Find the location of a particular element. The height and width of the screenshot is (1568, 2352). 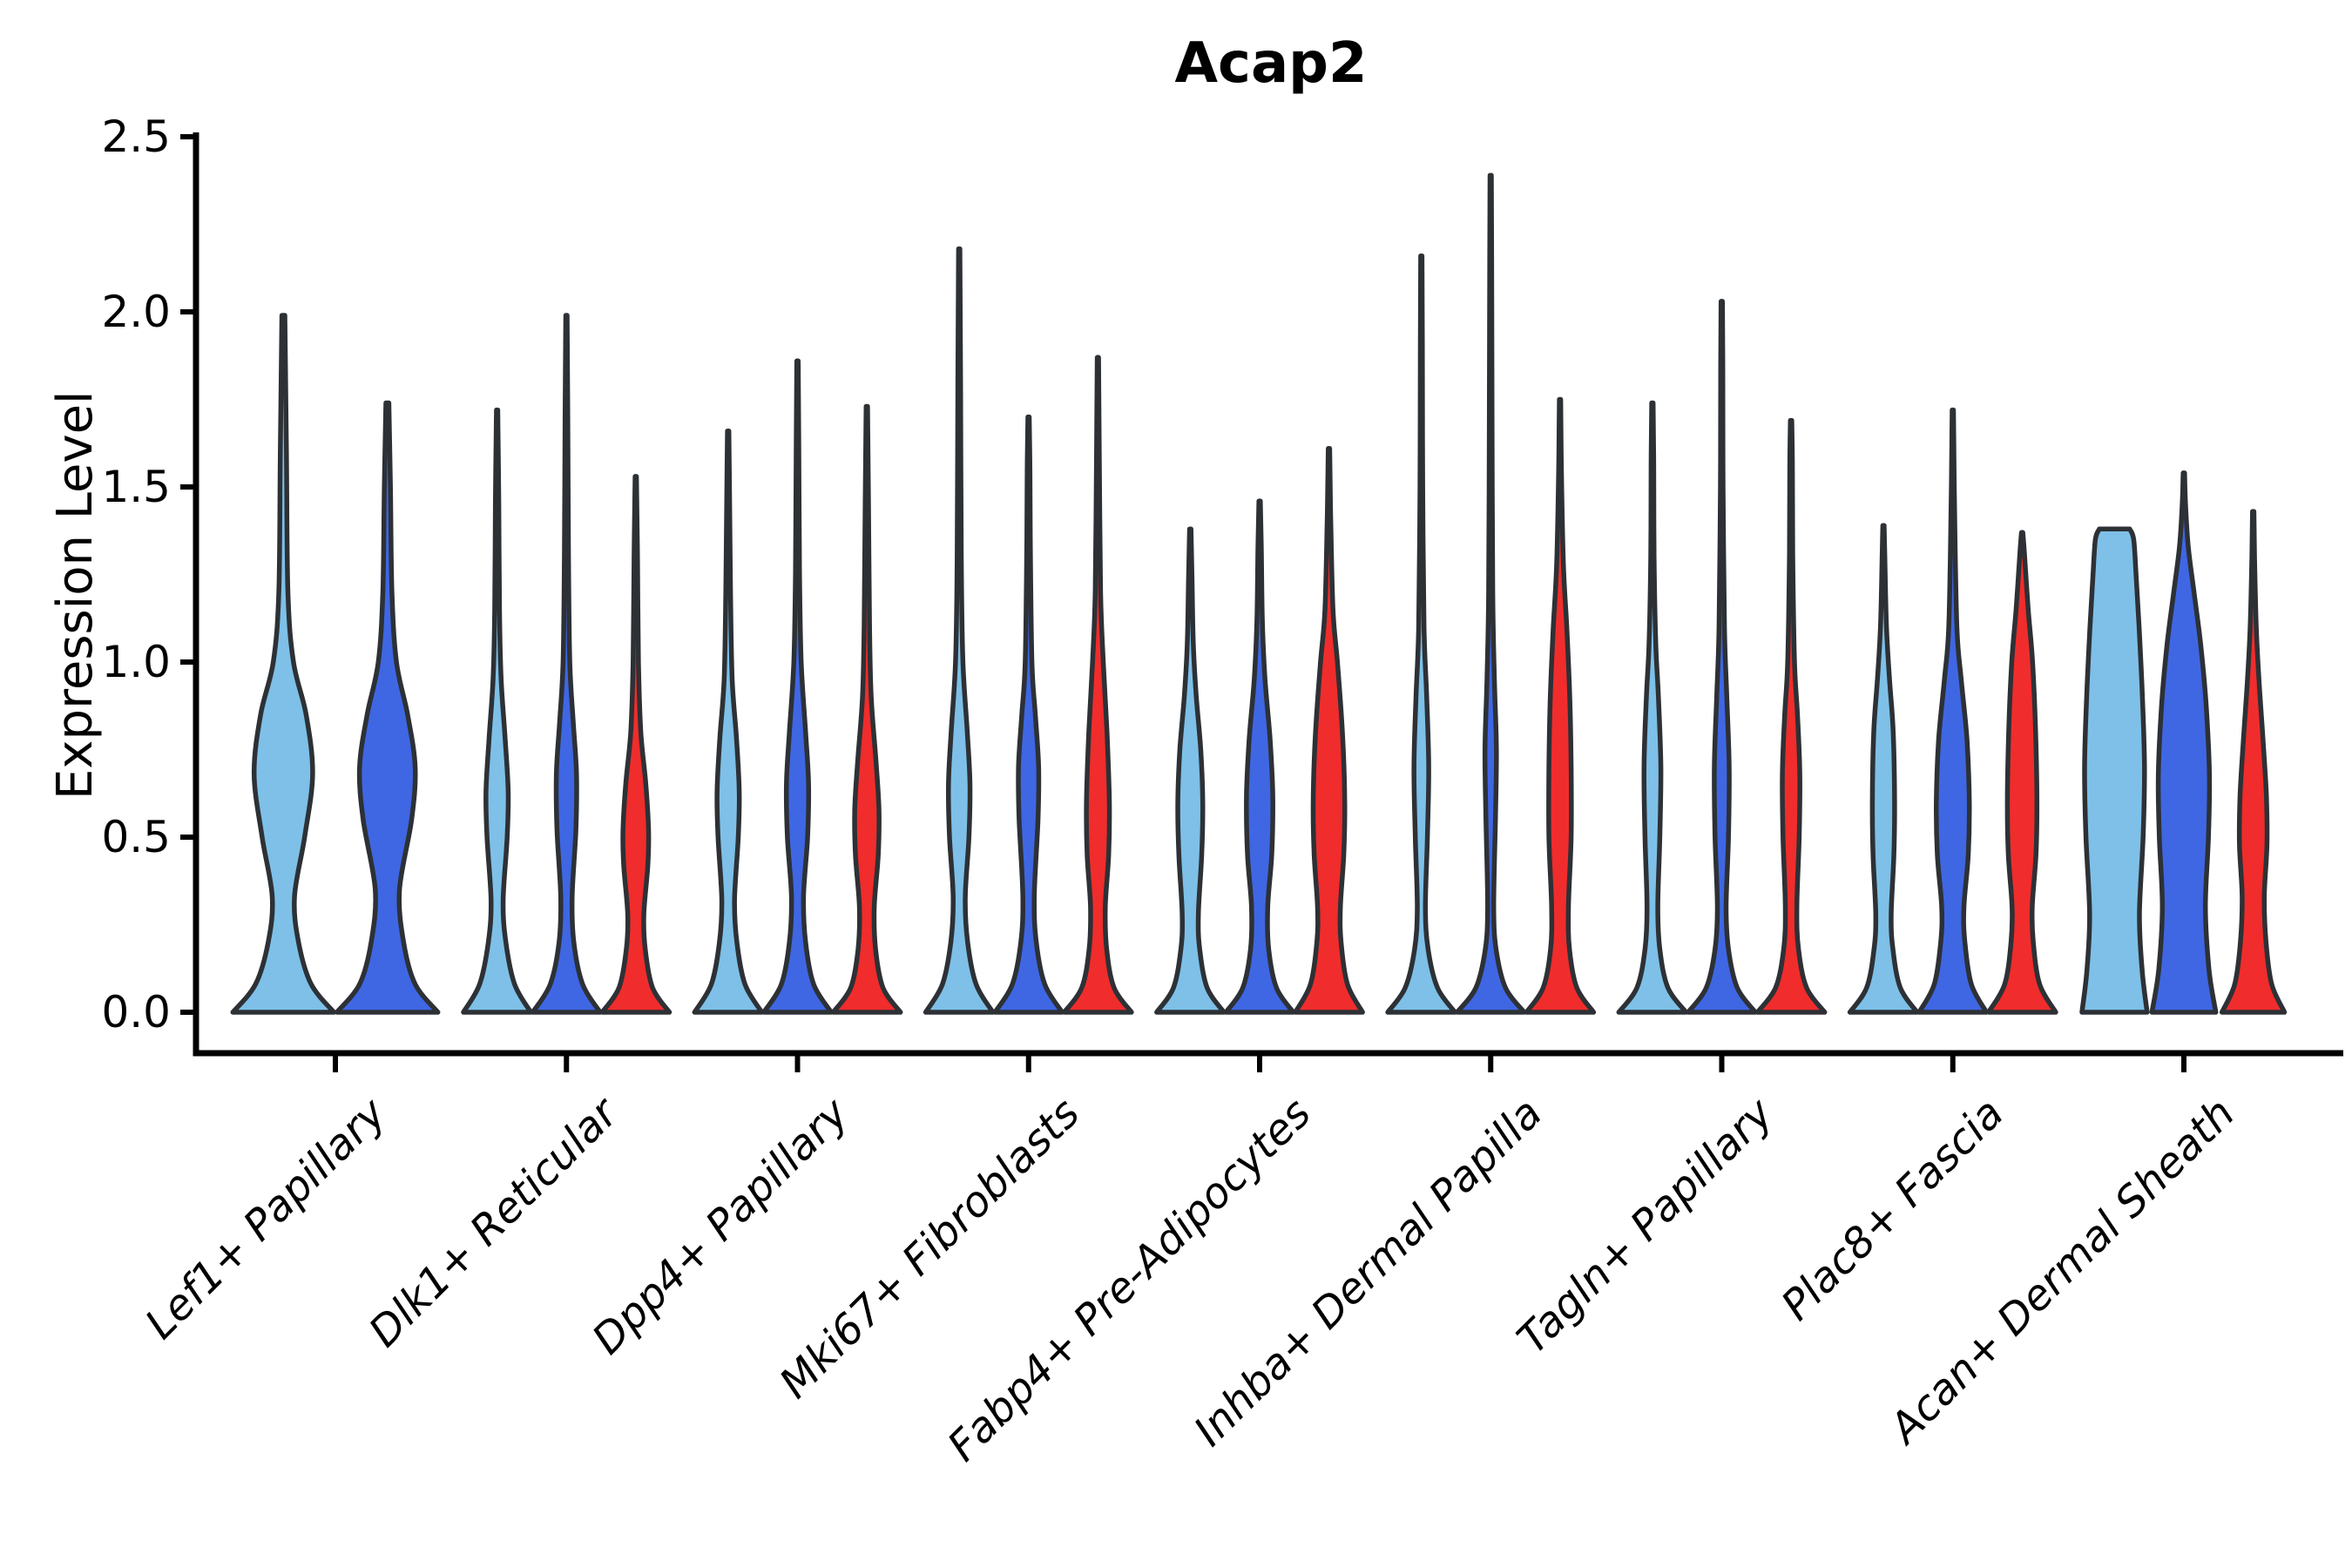

violin-mki67-fibroblasts-light_blue is located at coordinates (959, 630).